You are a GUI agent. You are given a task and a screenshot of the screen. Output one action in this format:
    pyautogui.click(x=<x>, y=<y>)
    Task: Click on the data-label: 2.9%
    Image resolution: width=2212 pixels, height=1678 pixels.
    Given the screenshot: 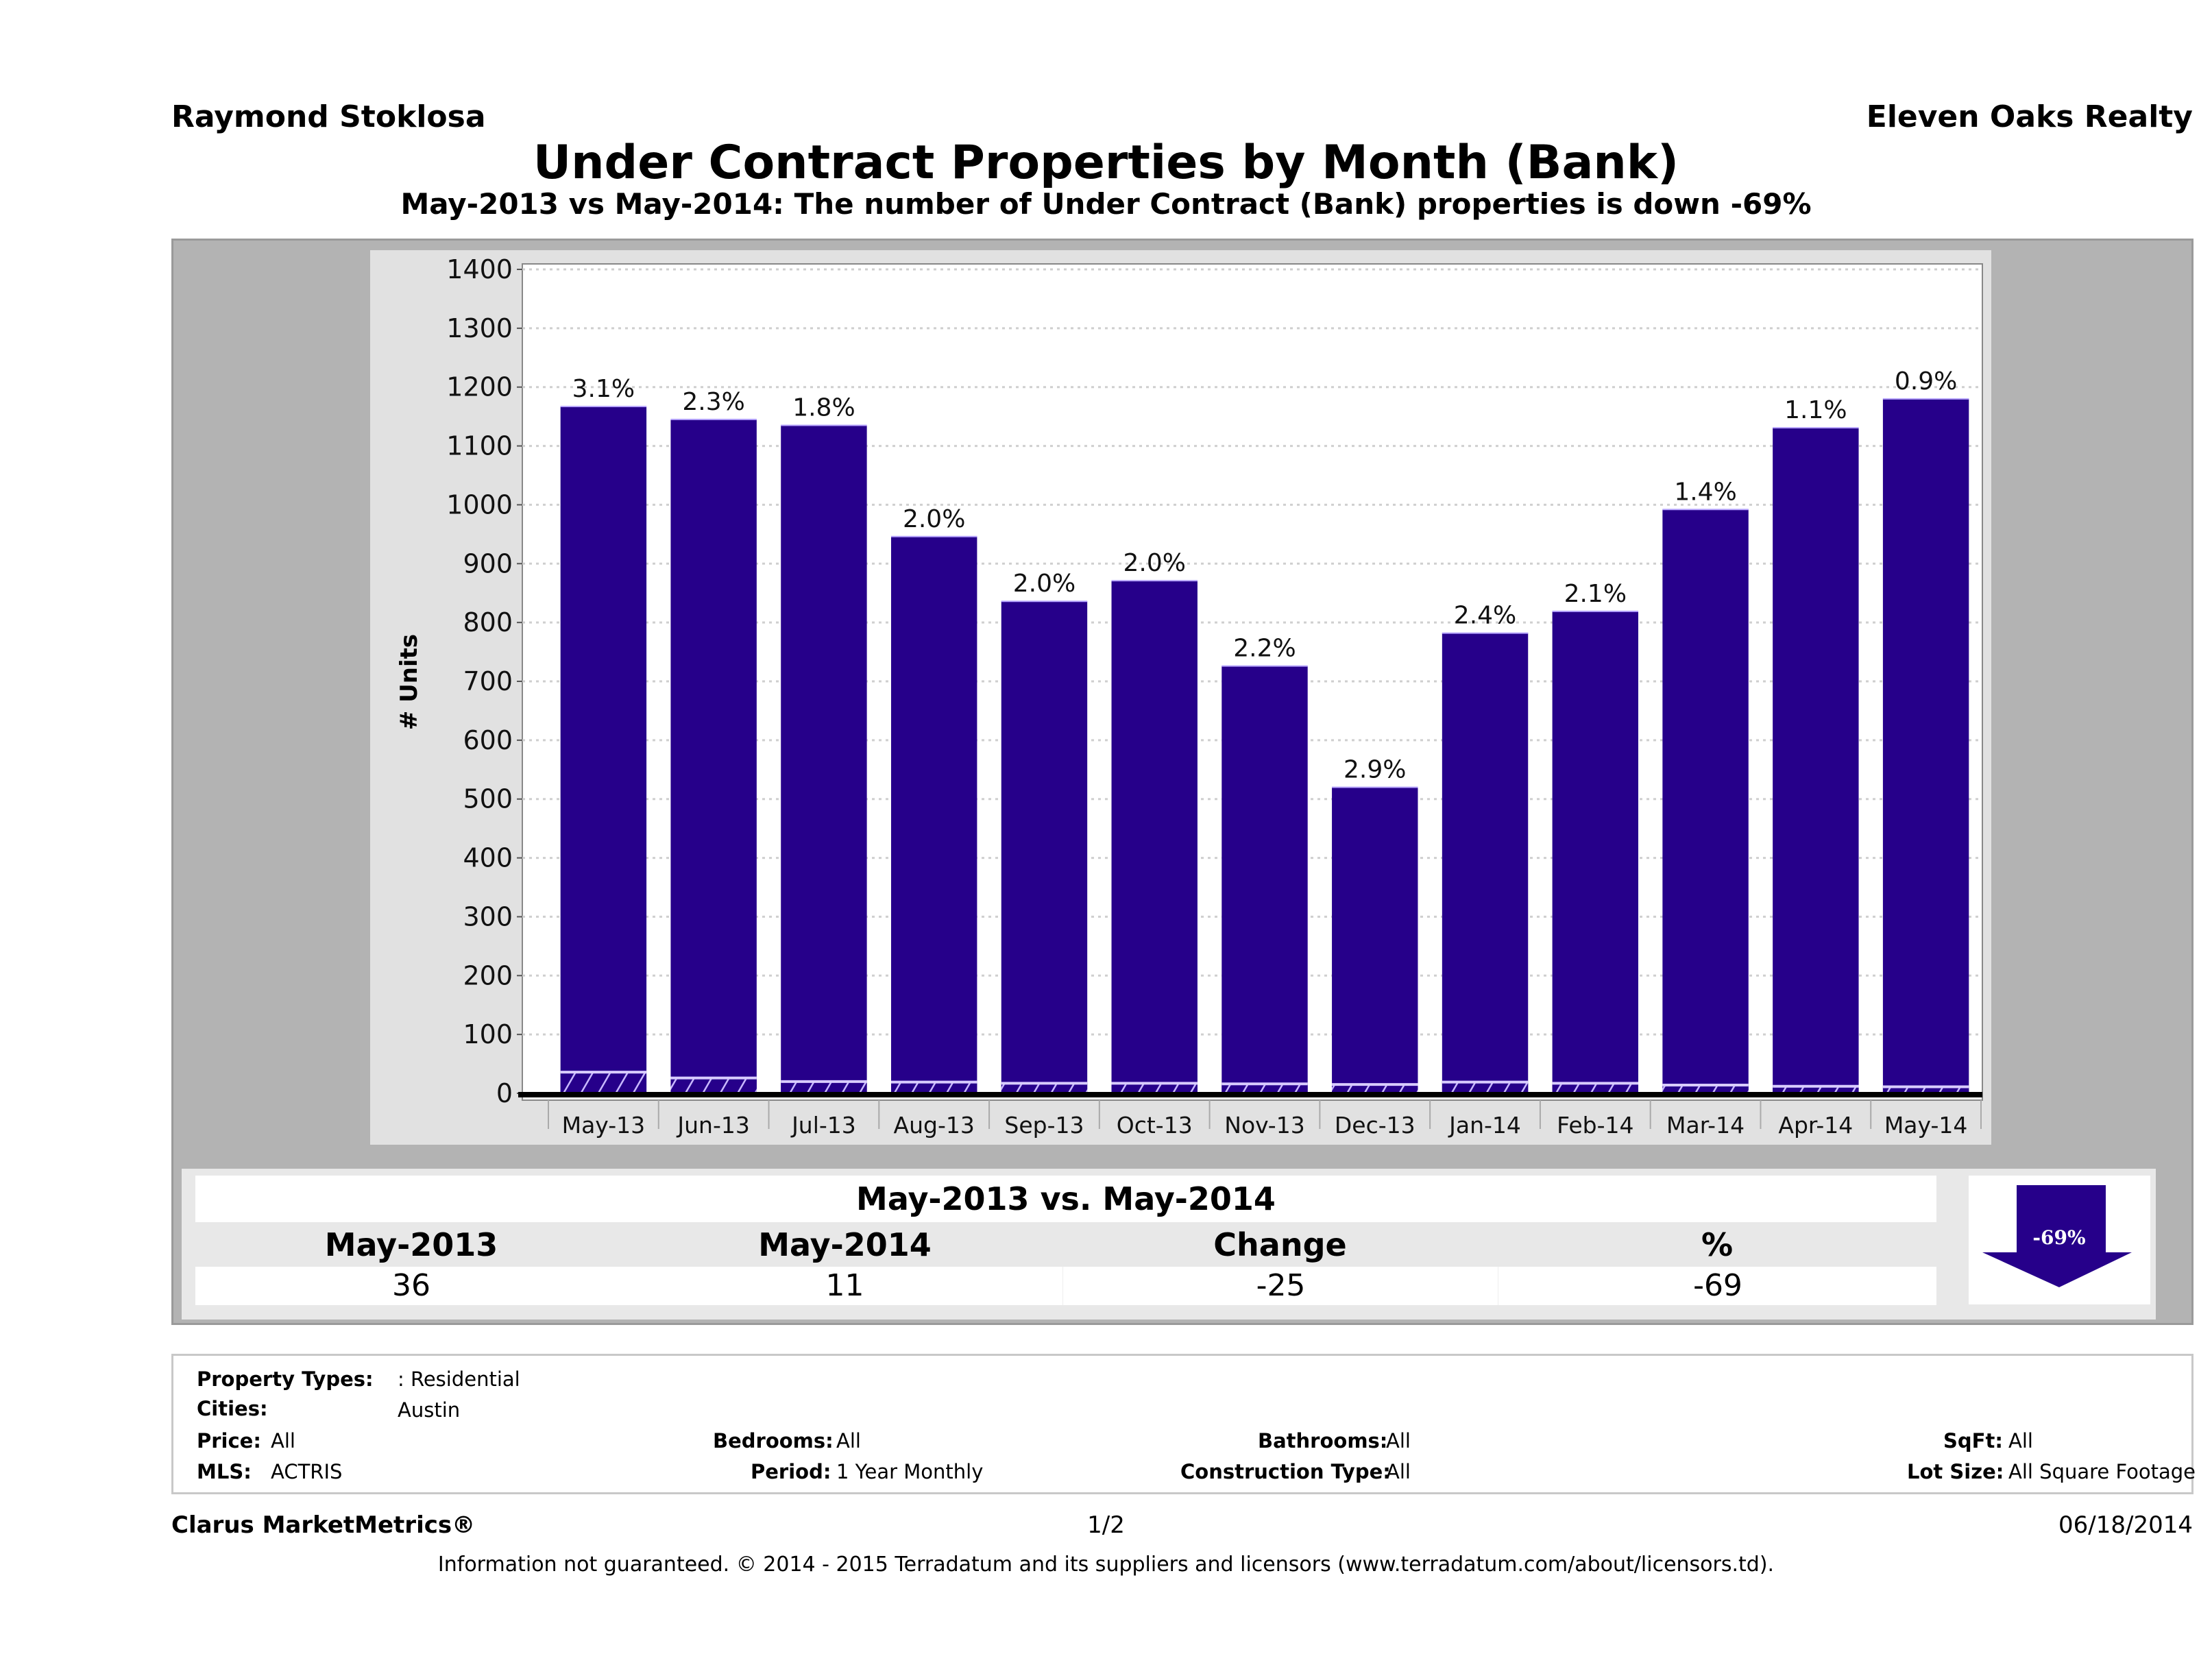 What is the action you would take?
    pyautogui.click(x=1375, y=770)
    